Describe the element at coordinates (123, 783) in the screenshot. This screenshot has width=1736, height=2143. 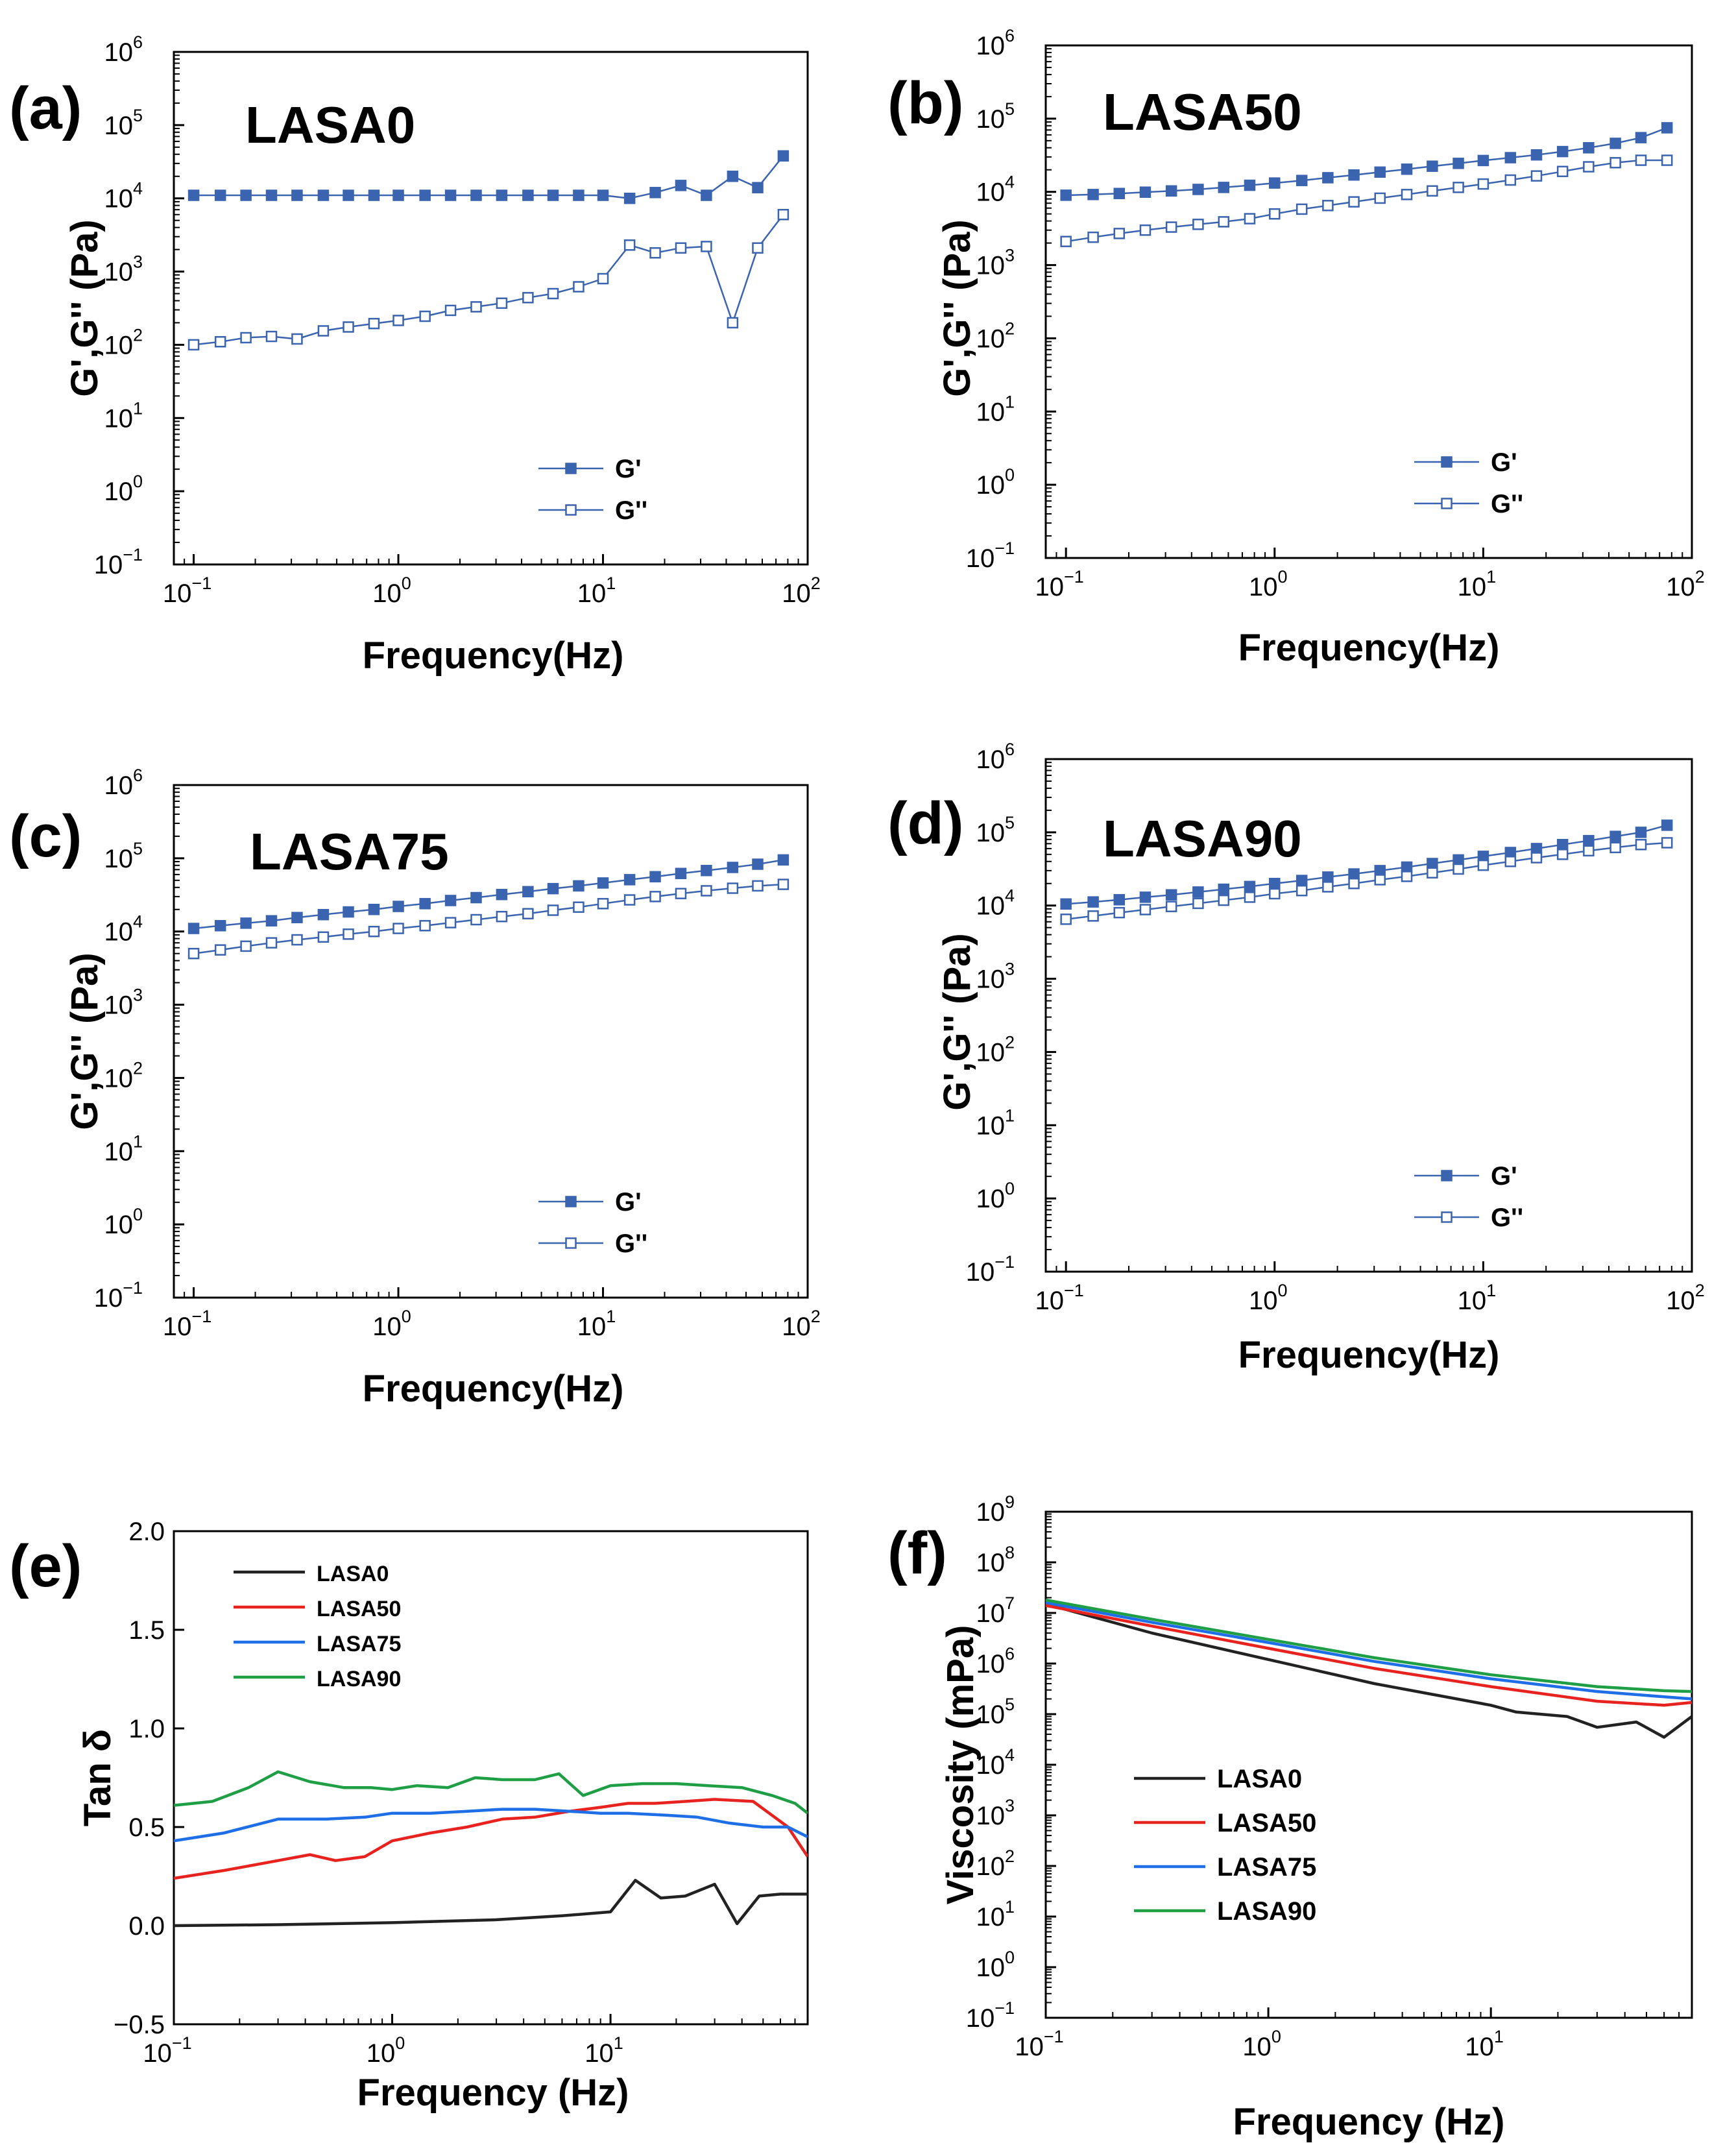
I see `y-tick-label: 10⁶` at that location.